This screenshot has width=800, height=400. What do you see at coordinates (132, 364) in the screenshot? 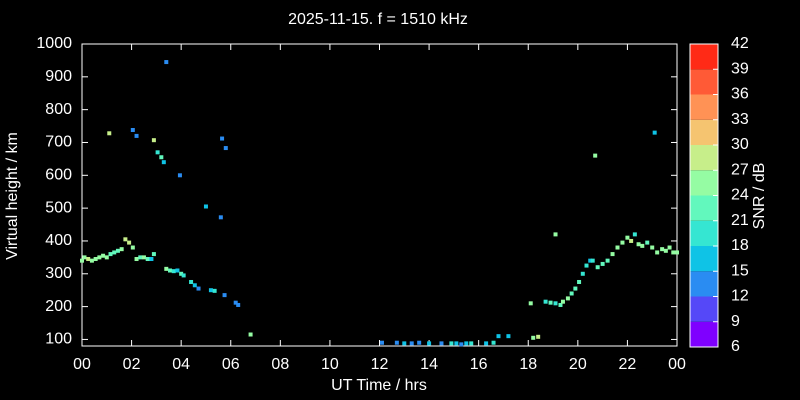
I see `x-tick-label: 02` at bounding box center [132, 364].